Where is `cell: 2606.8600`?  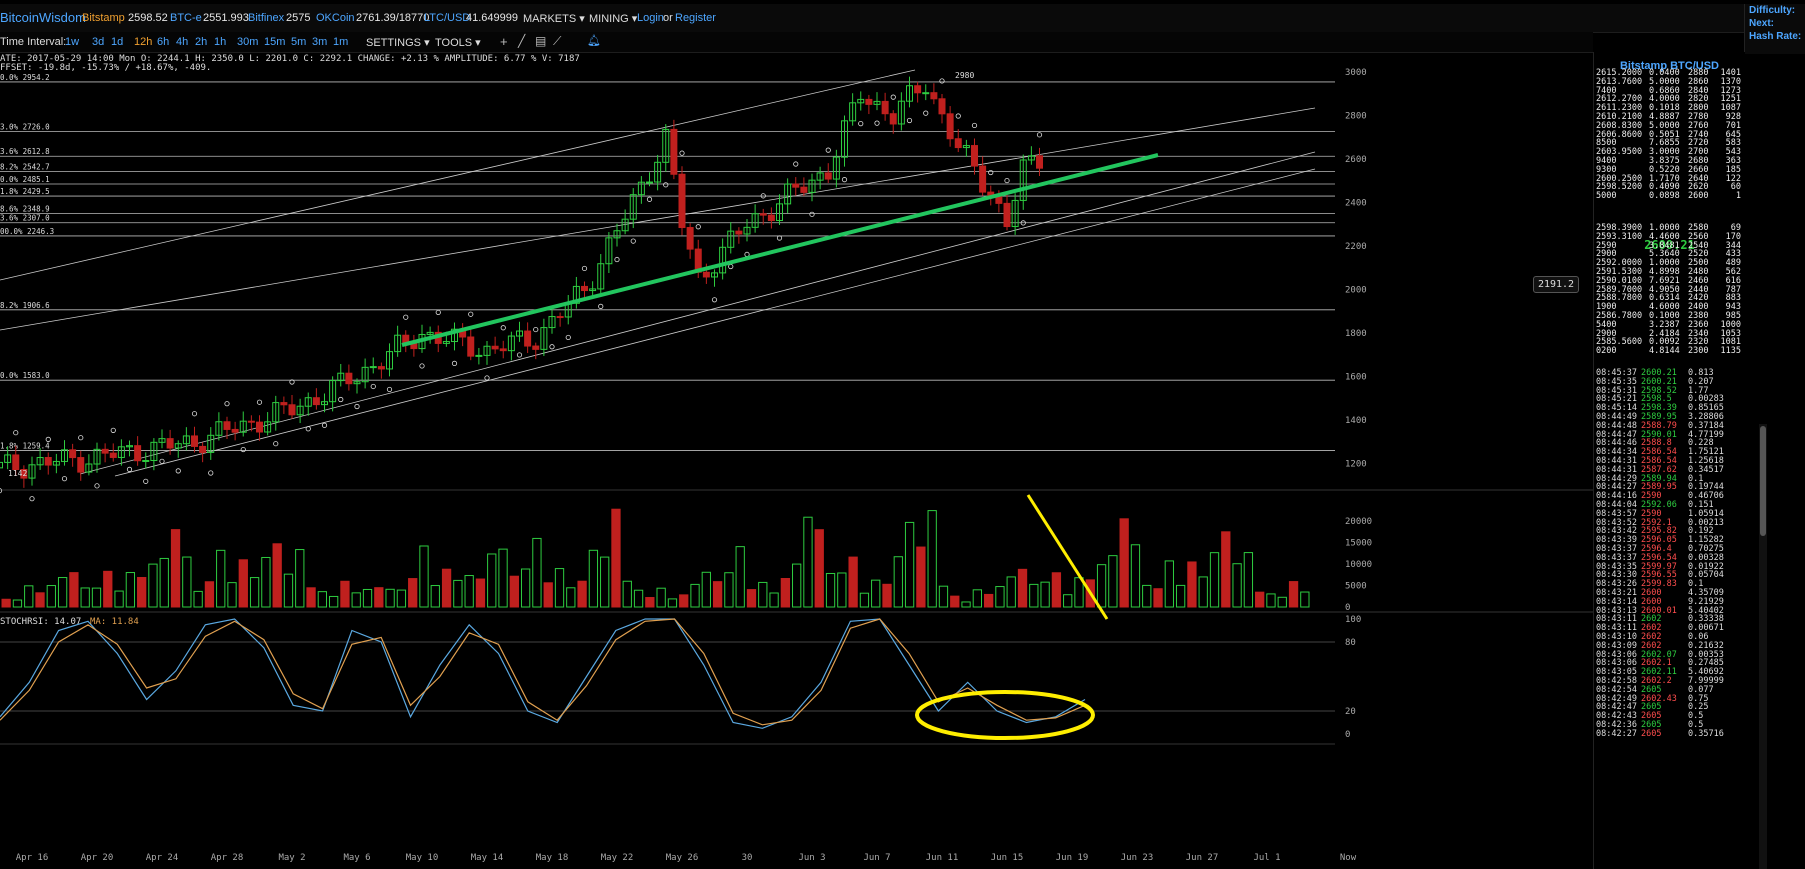 cell: 2606.8600 is located at coordinates (1619, 134).